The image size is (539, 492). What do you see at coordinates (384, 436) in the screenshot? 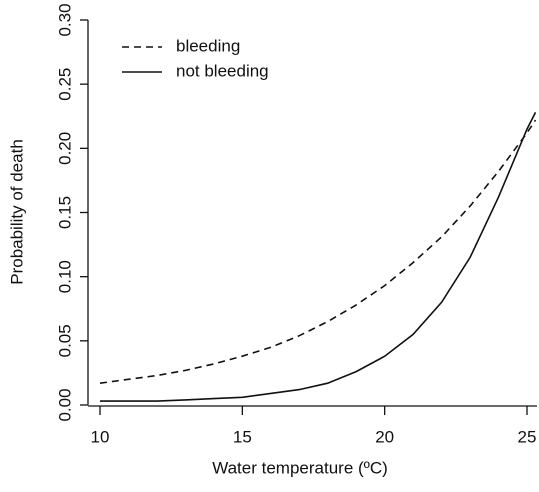
I see `x-tick-label: 20` at bounding box center [384, 436].